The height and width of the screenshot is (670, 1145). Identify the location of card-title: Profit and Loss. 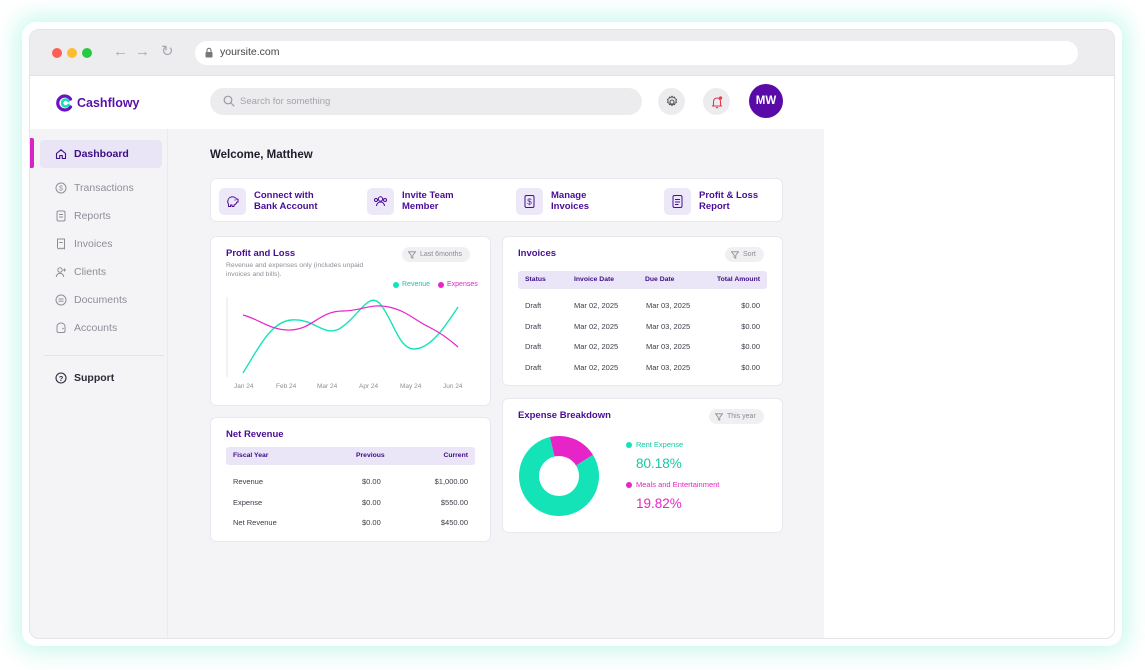
(261, 253).